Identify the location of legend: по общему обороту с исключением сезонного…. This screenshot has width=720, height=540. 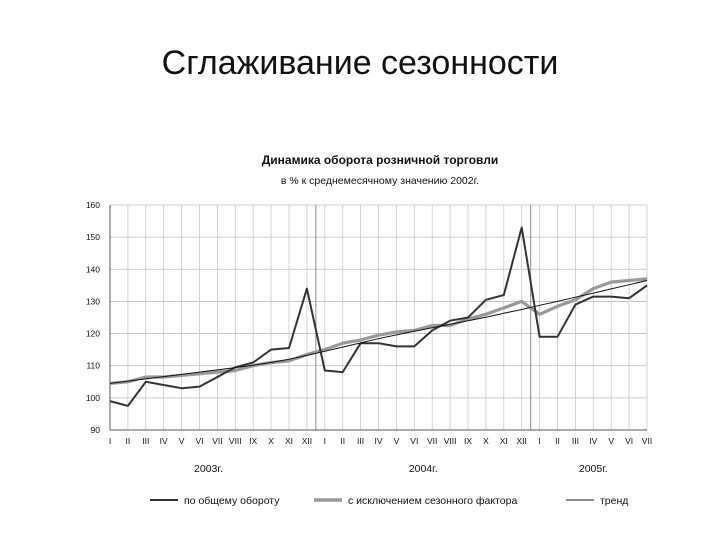
(389, 501).